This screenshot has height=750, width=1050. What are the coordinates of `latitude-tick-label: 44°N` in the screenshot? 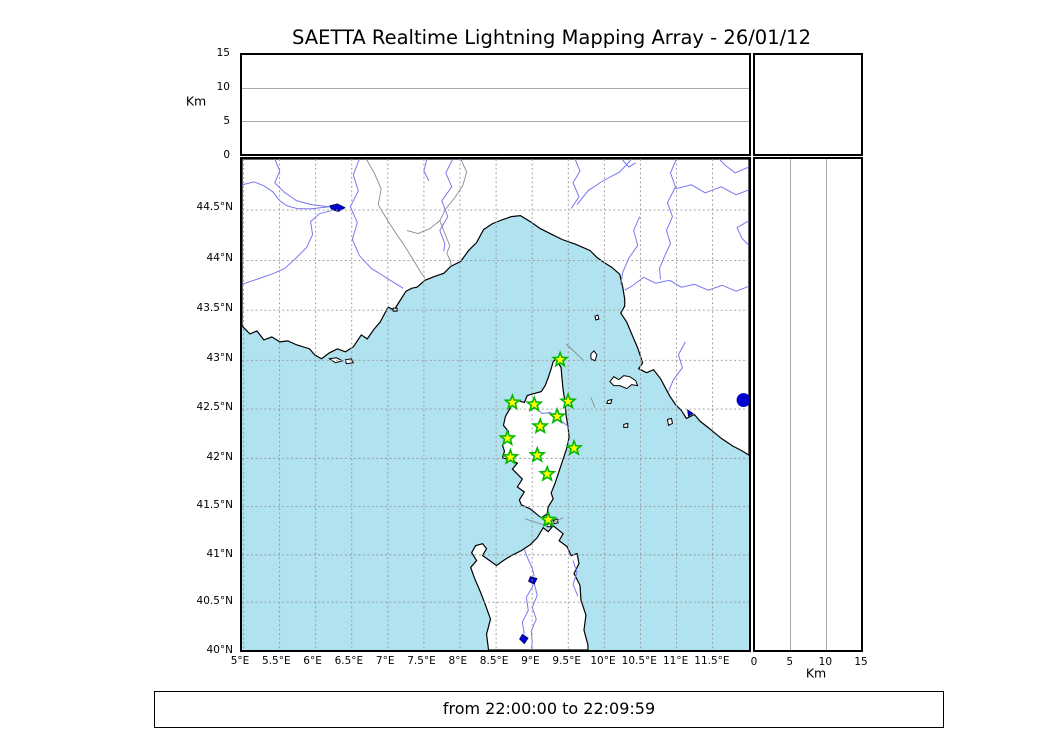 It's located at (219, 257).